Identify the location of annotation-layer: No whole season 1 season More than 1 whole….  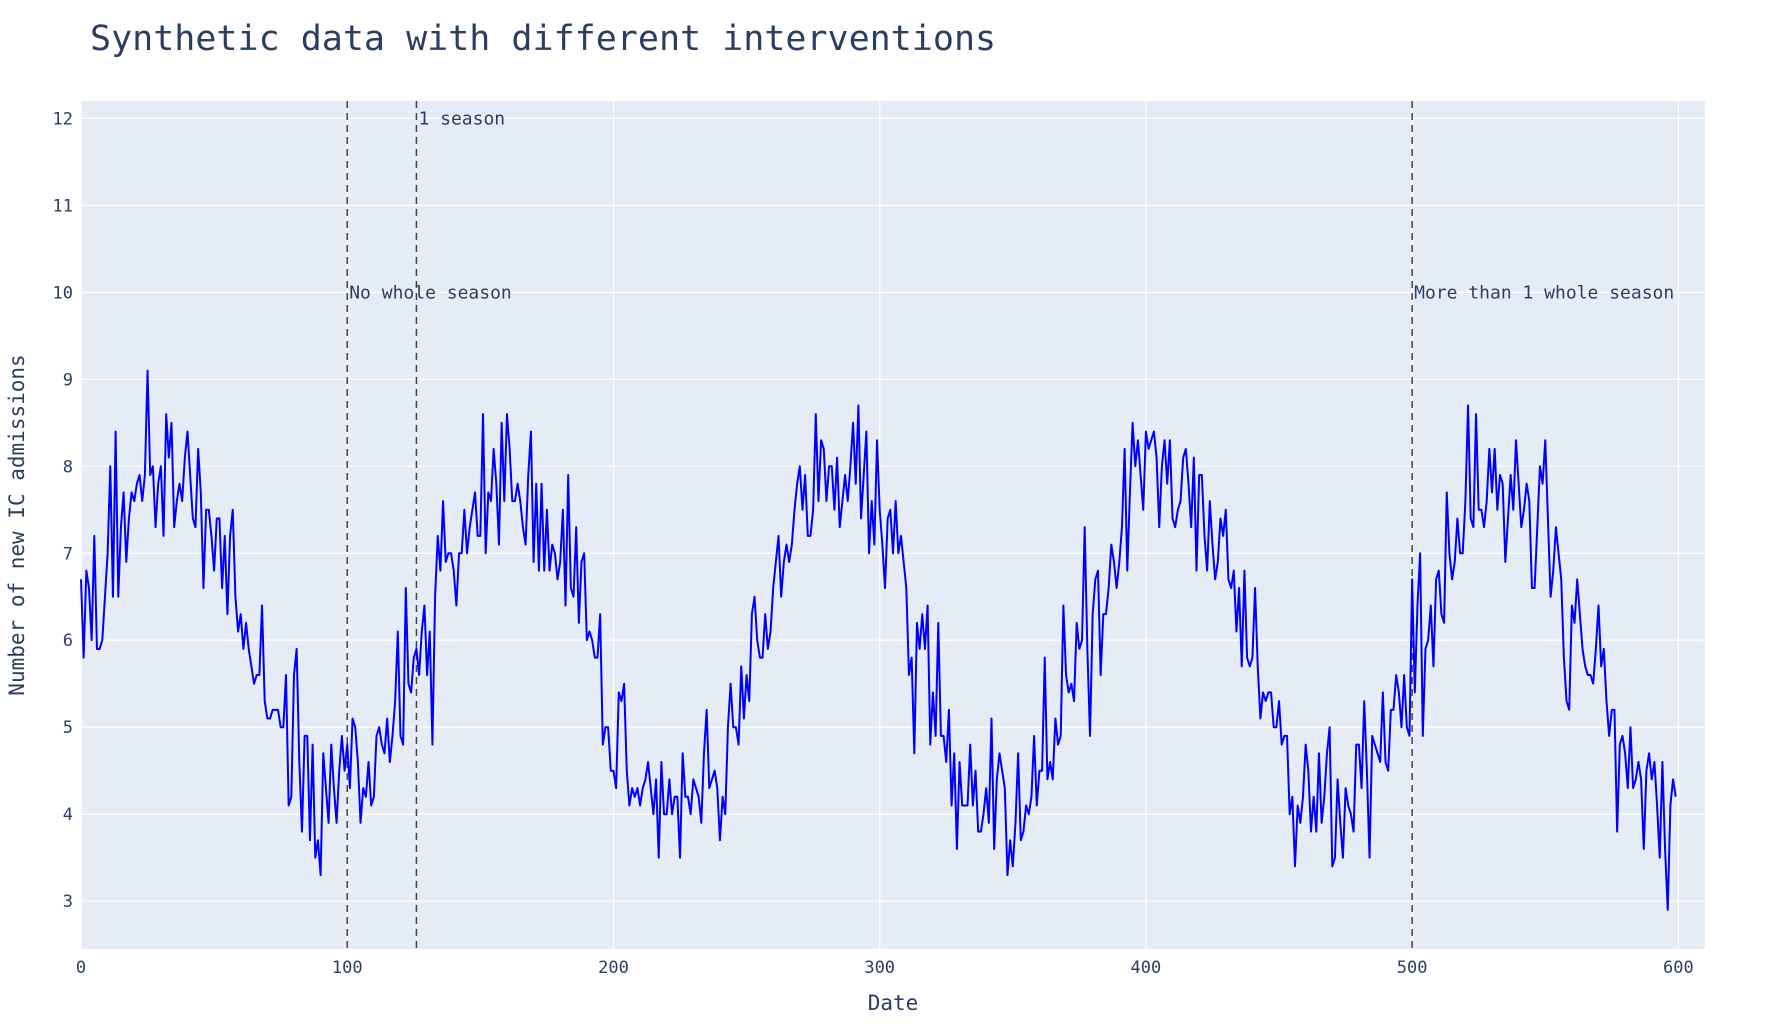
(1011, 205).